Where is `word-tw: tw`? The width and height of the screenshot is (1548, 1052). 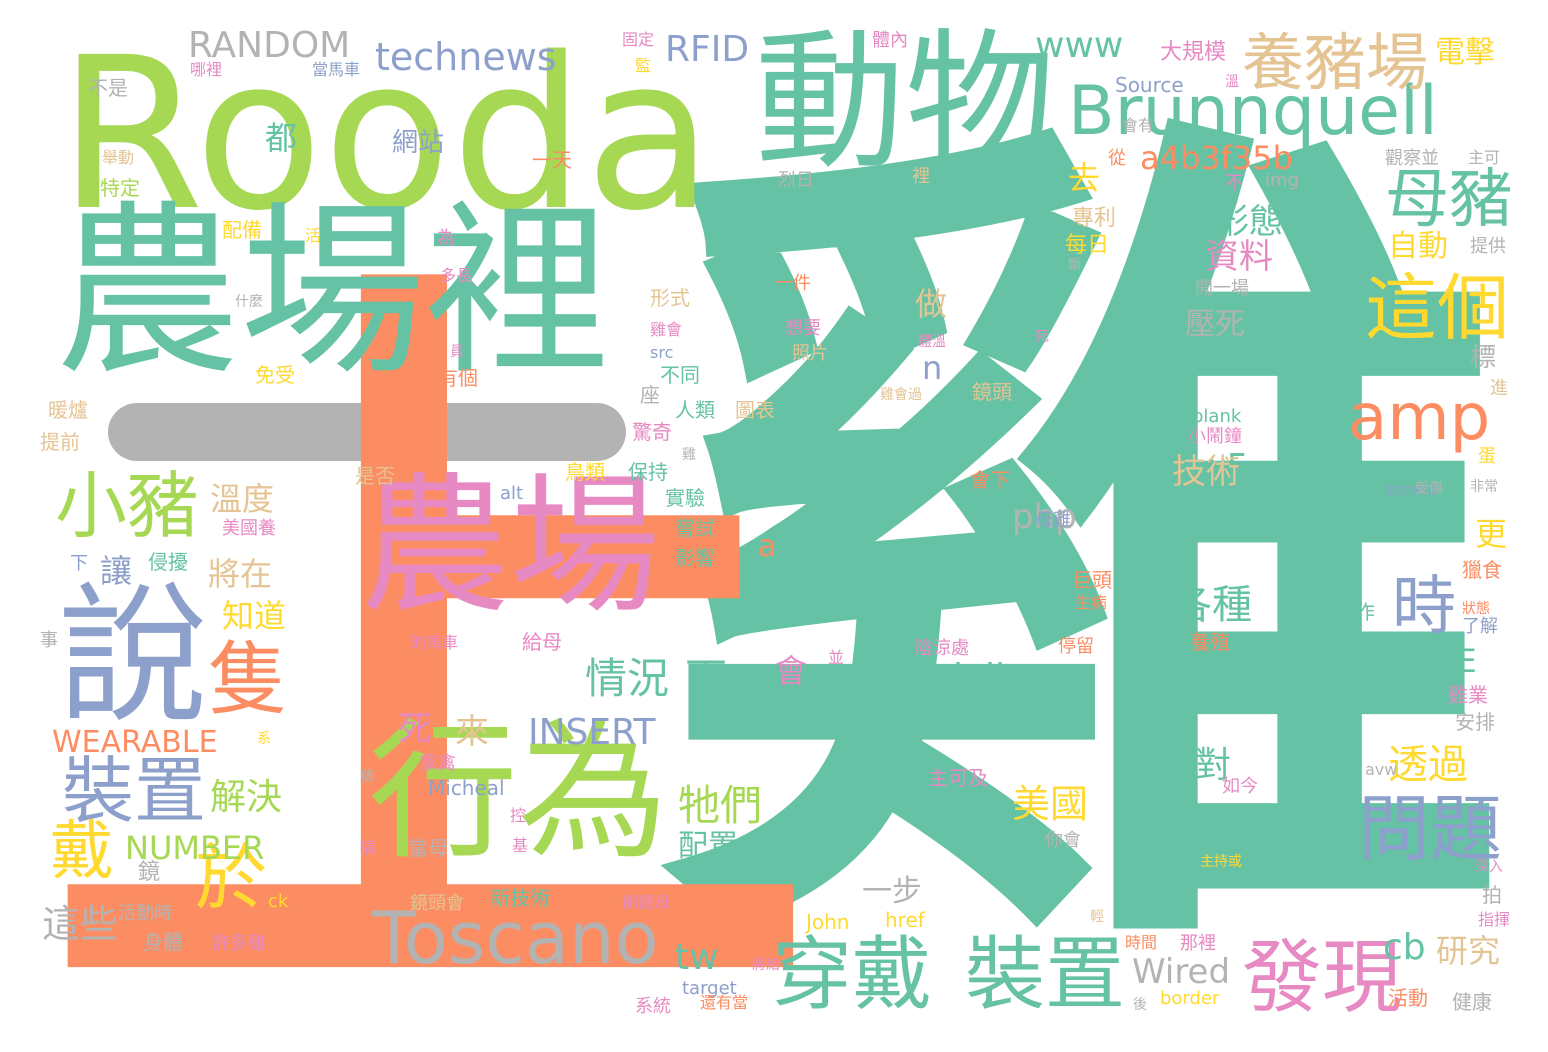
word-tw: tw is located at coordinates (697, 957).